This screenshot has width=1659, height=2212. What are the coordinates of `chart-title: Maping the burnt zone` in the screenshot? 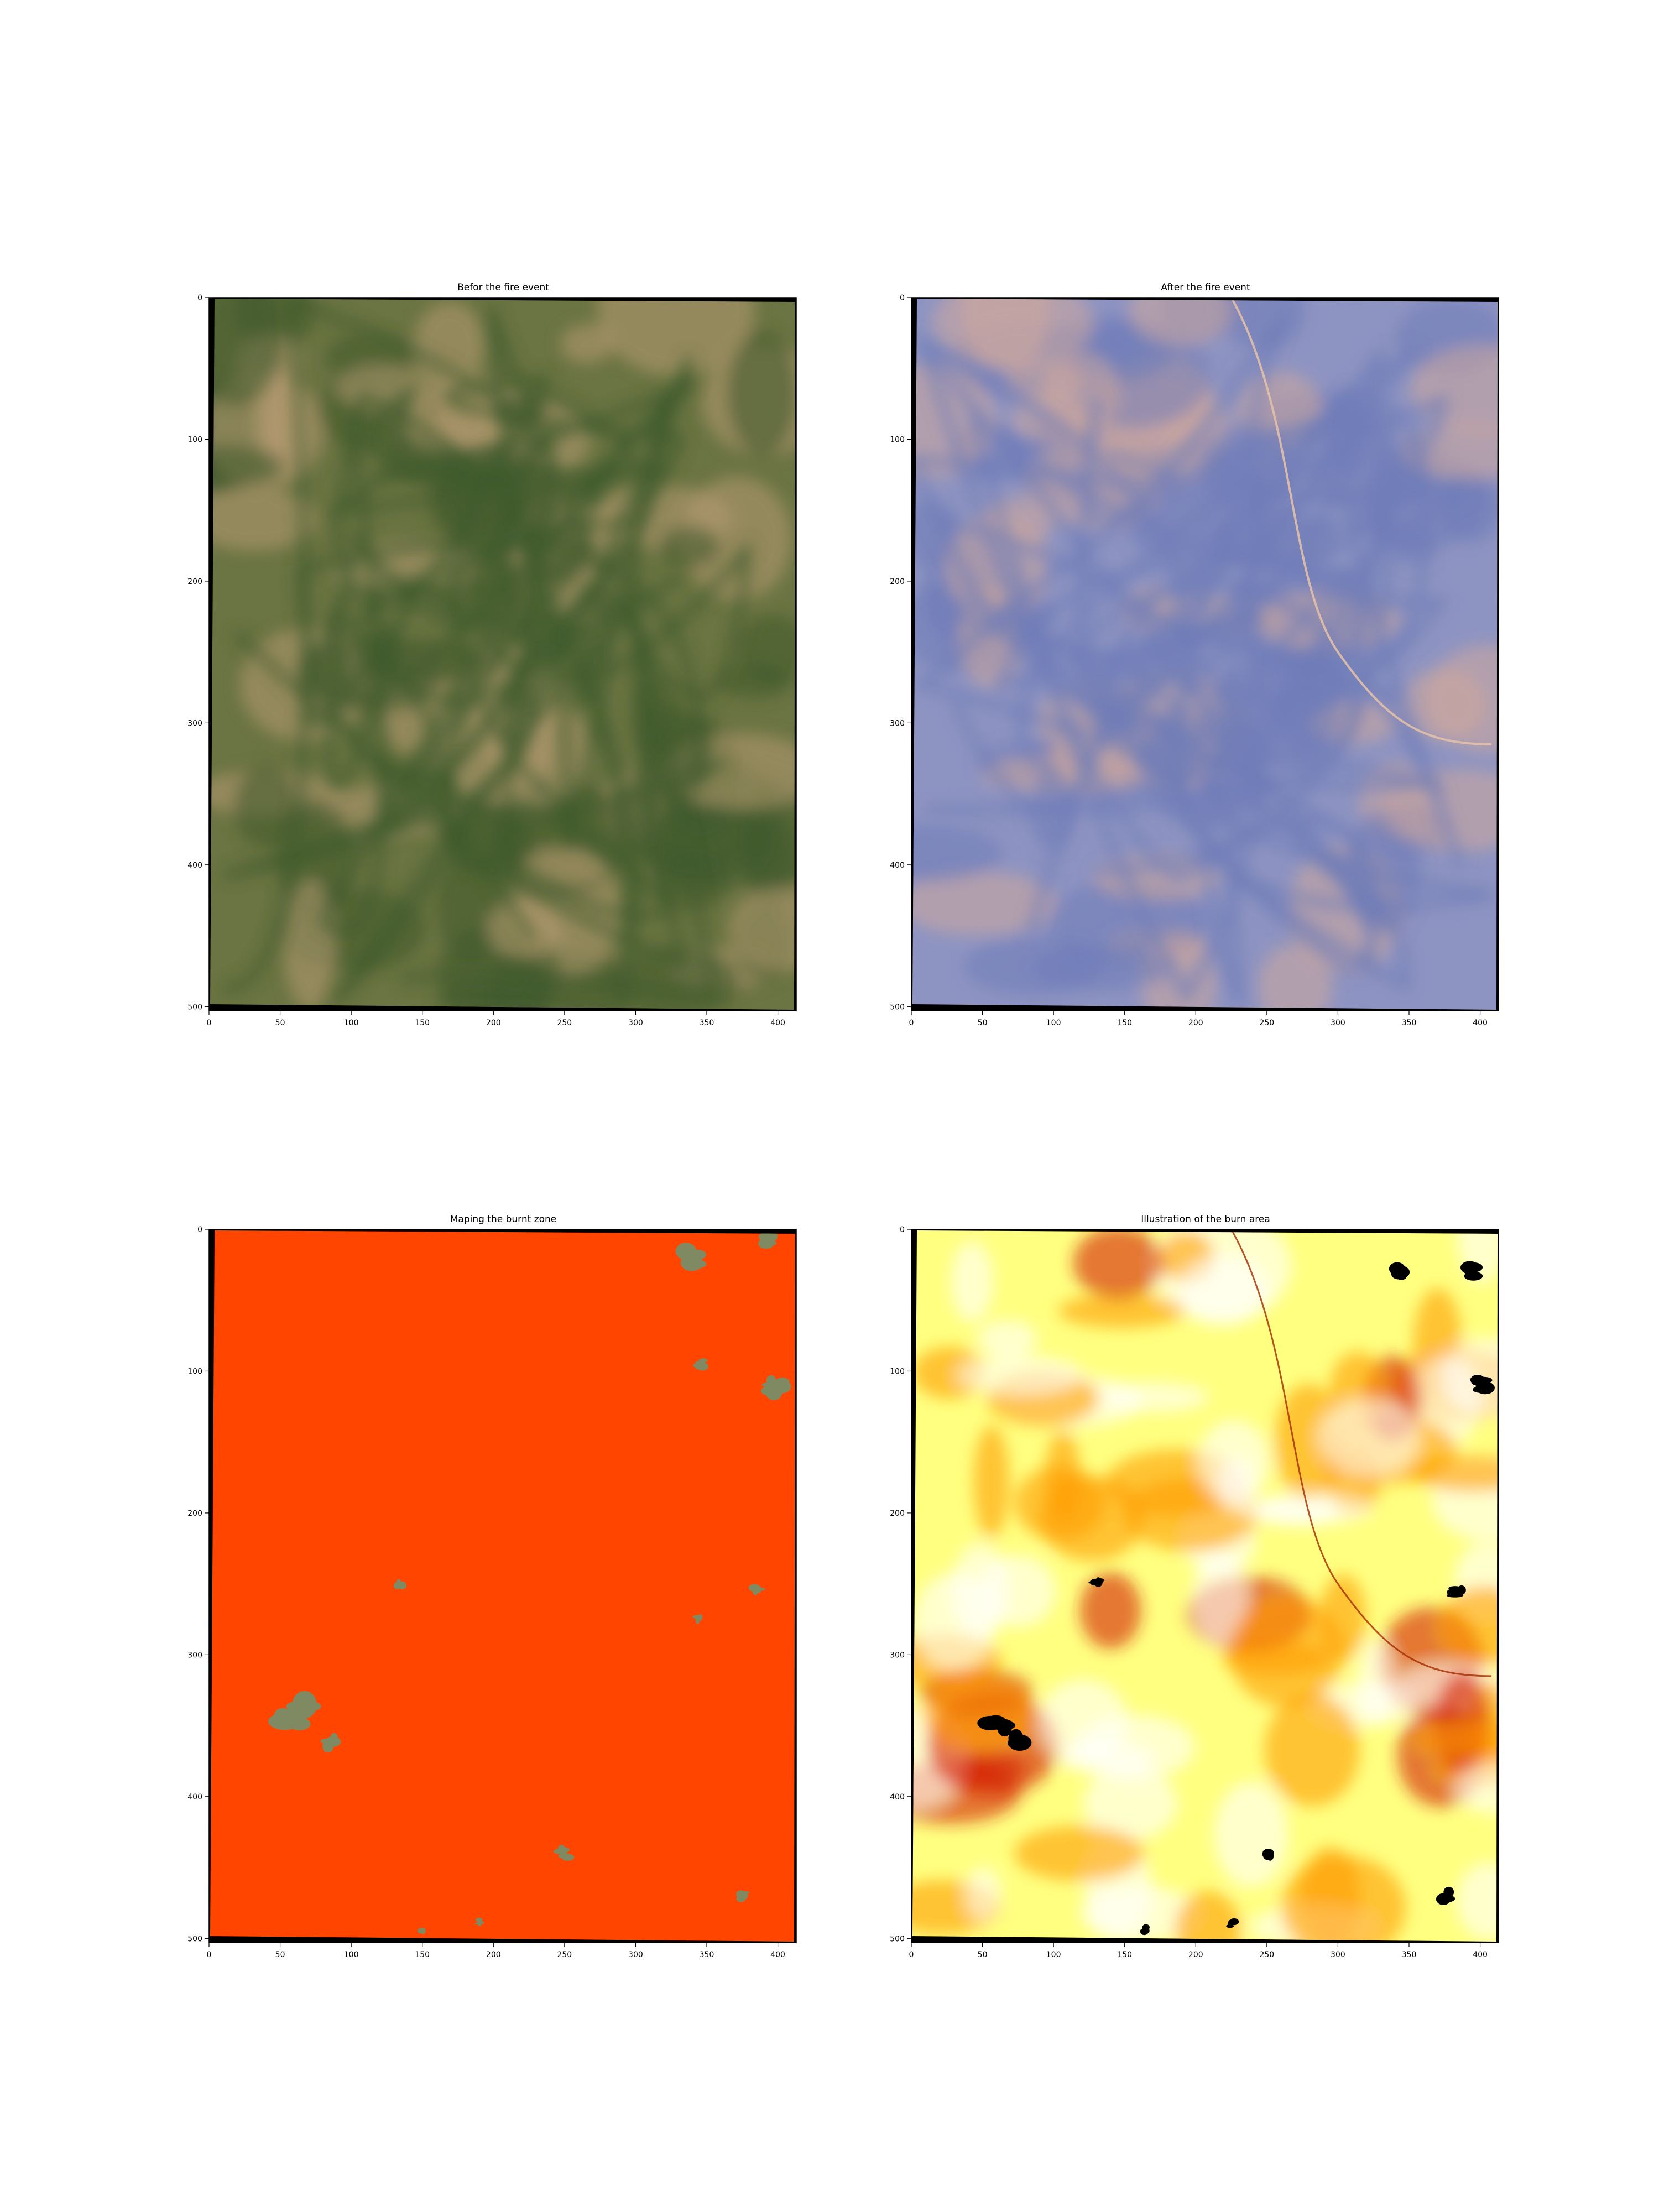 It's located at (504, 1219).